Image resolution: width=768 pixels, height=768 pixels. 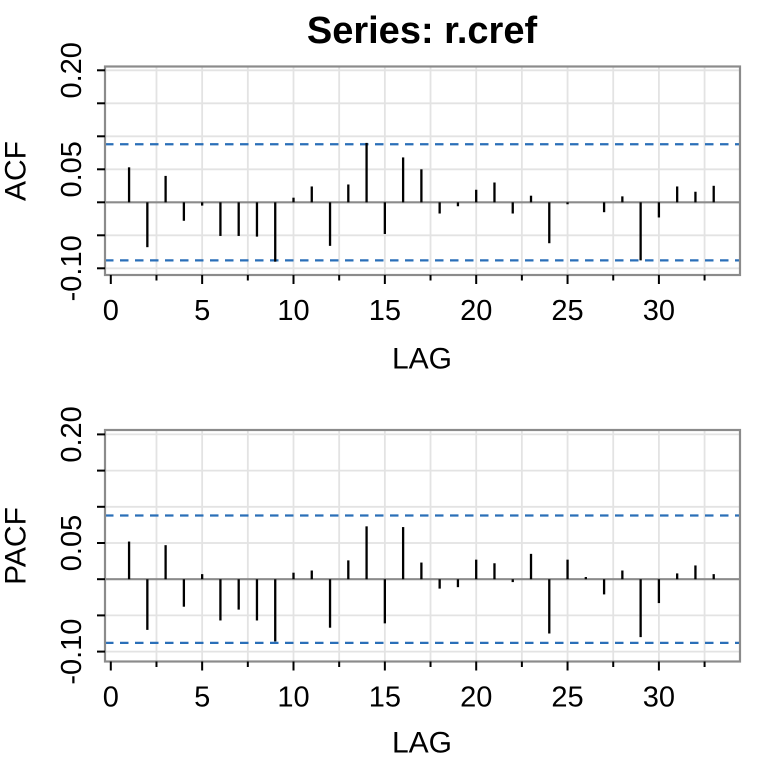 I want to click on pacf-y-axis-label: PACF, so click(x=16, y=546).